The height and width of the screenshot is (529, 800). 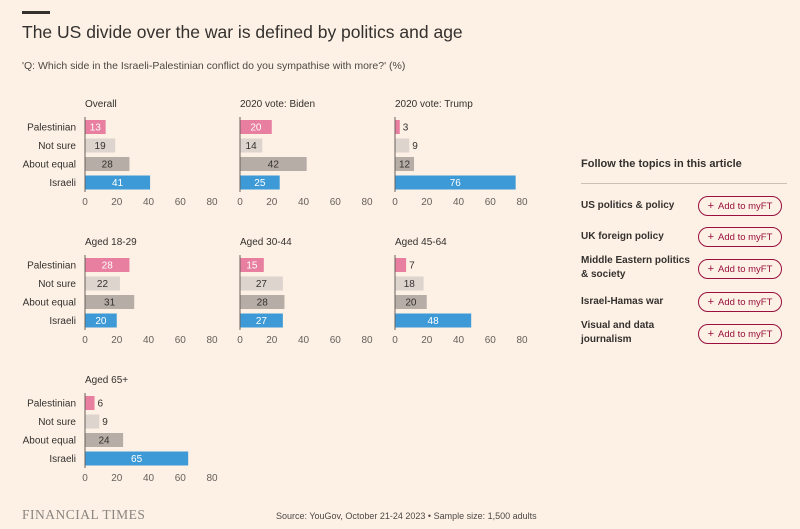 What do you see at coordinates (106, 380) in the screenshot?
I see `panel-title: Aged 65+` at bounding box center [106, 380].